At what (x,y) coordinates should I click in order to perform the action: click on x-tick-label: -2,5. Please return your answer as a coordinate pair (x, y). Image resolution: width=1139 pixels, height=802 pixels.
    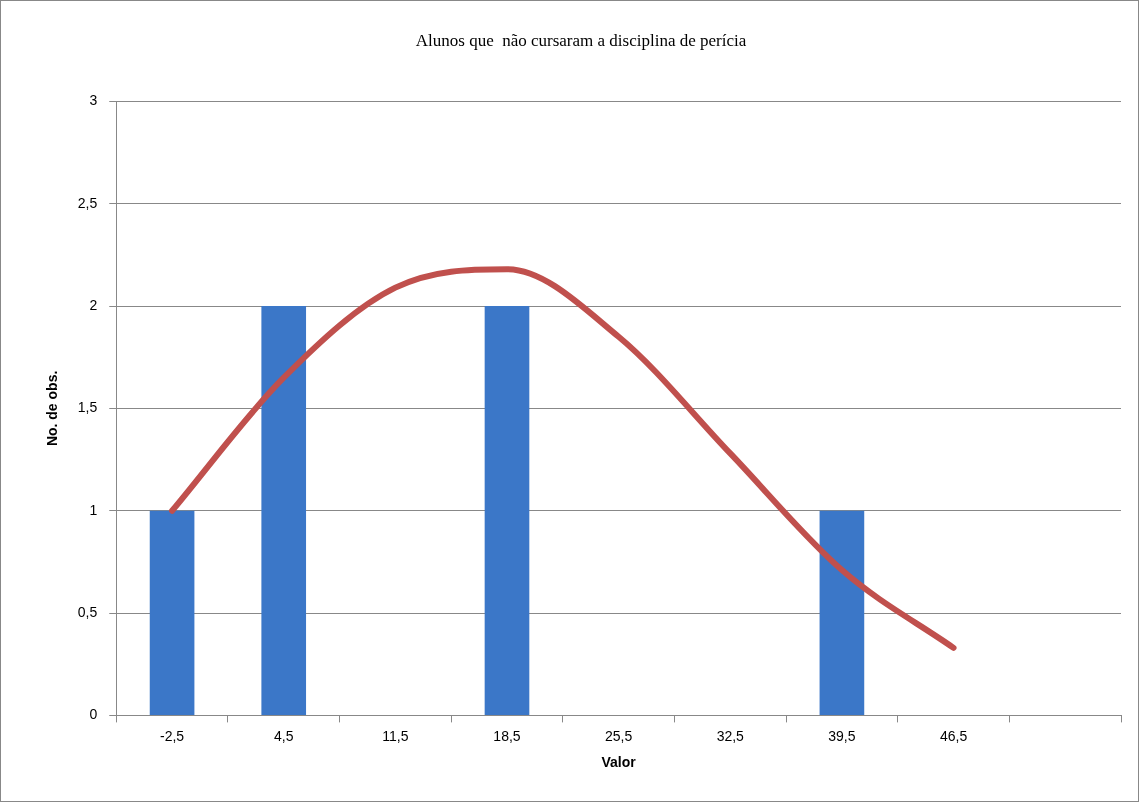
    Looking at the image, I should click on (172, 735).